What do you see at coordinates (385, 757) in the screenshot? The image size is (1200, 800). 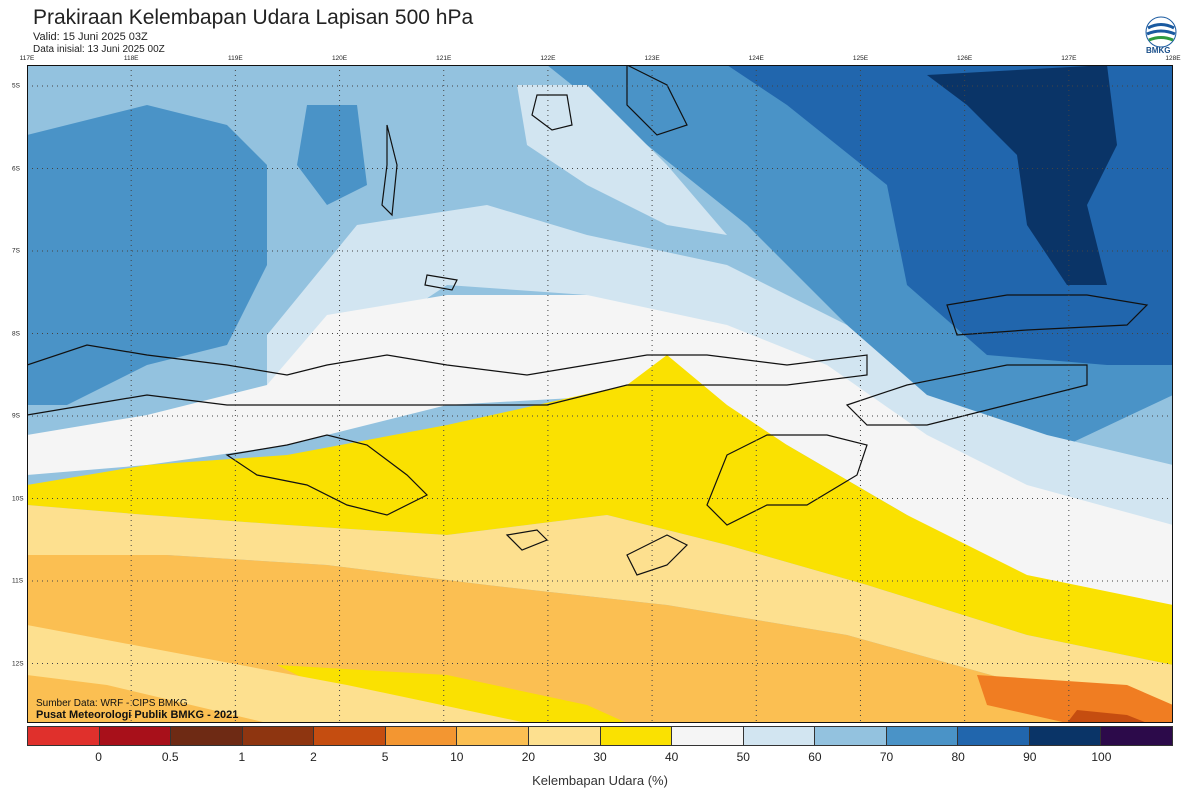 I see `colorbar-tick: 5` at bounding box center [385, 757].